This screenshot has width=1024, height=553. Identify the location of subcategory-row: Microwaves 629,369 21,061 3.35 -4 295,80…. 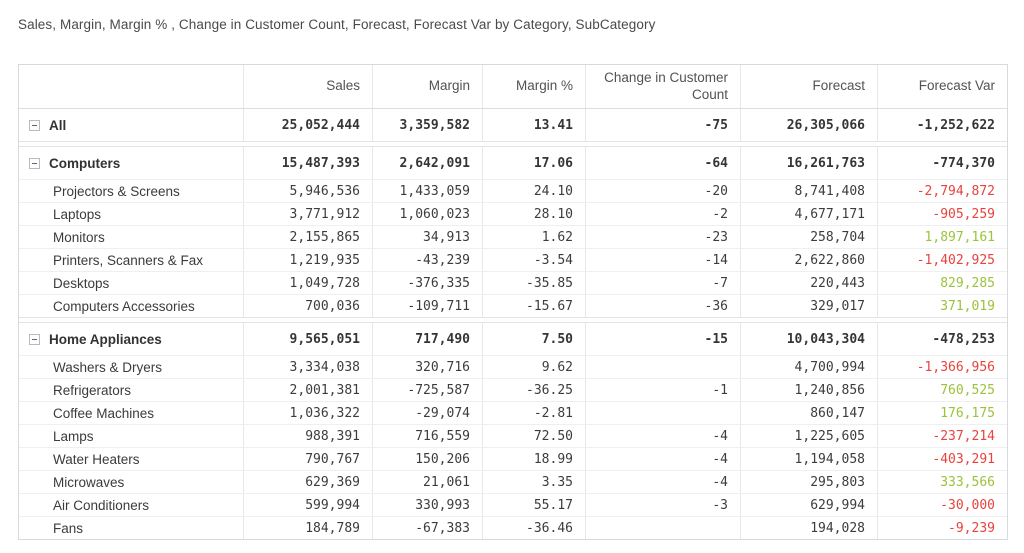
(513, 481).